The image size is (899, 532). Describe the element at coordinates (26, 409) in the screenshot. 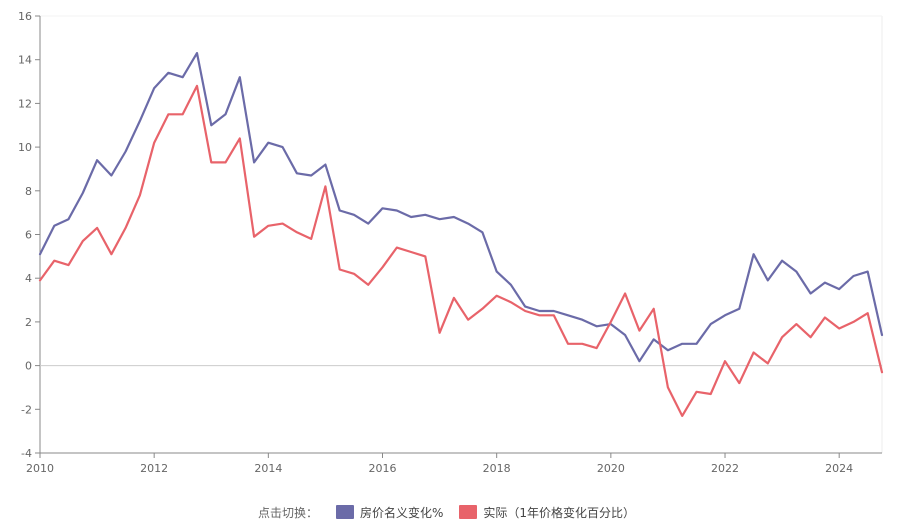

I see `y-tick-label: -2` at that location.